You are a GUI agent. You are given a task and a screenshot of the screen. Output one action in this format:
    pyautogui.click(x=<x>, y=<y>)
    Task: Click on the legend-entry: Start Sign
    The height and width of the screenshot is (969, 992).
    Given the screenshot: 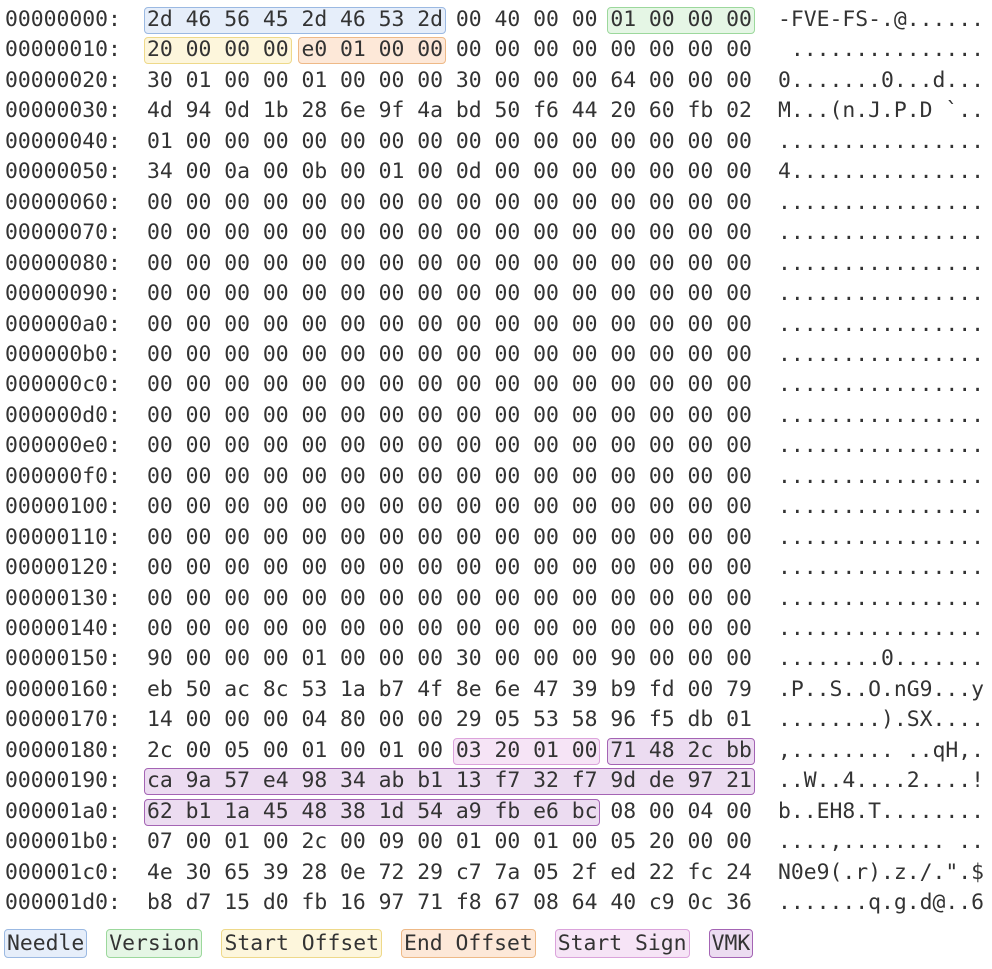 What is the action you would take?
    pyautogui.click(x=622, y=943)
    